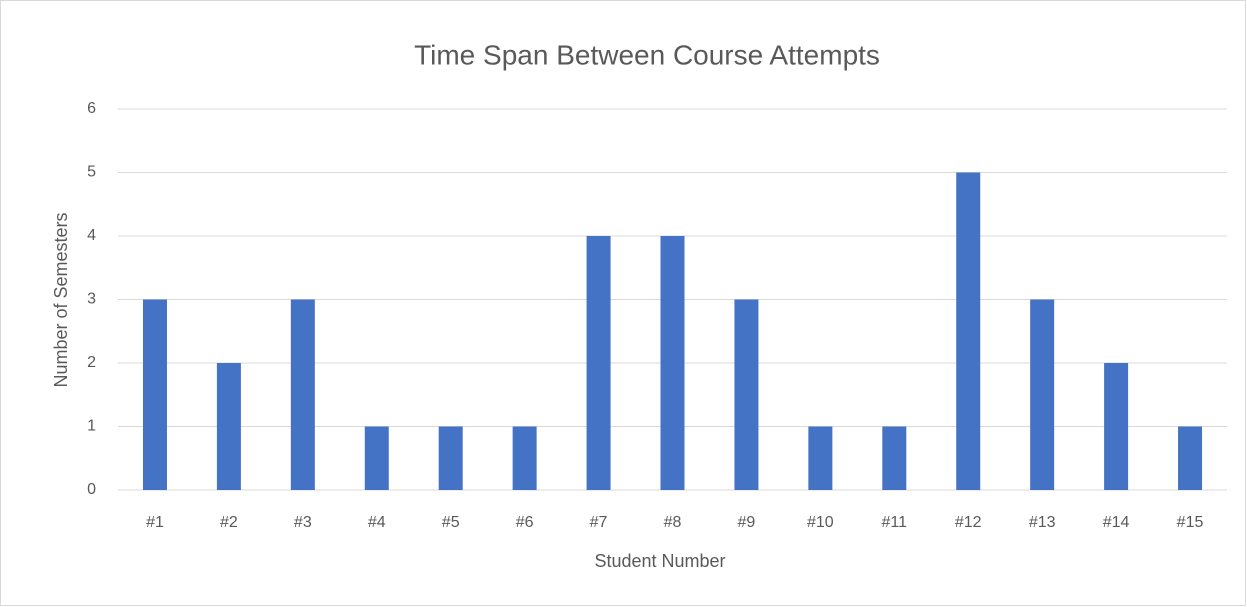 This screenshot has width=1247, height=607. What do you see at coordinates (91, 489) in the screenshot?
I see `y-tick-label: 0` at bounding box center [91, 489].